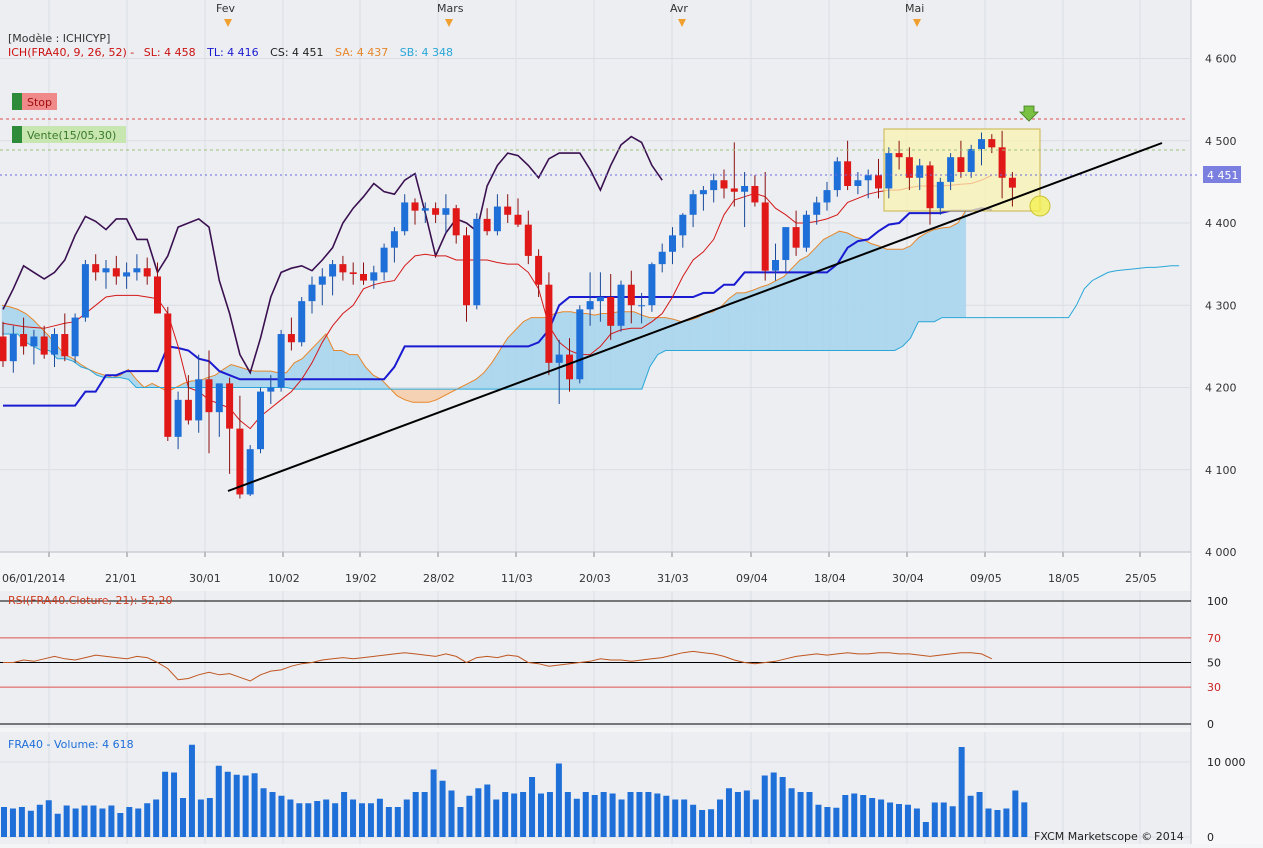 Image resolution: width=1263 pixels, height=848 pixels. I want to click on x-tick-label: 09/05, so click(986, 578).